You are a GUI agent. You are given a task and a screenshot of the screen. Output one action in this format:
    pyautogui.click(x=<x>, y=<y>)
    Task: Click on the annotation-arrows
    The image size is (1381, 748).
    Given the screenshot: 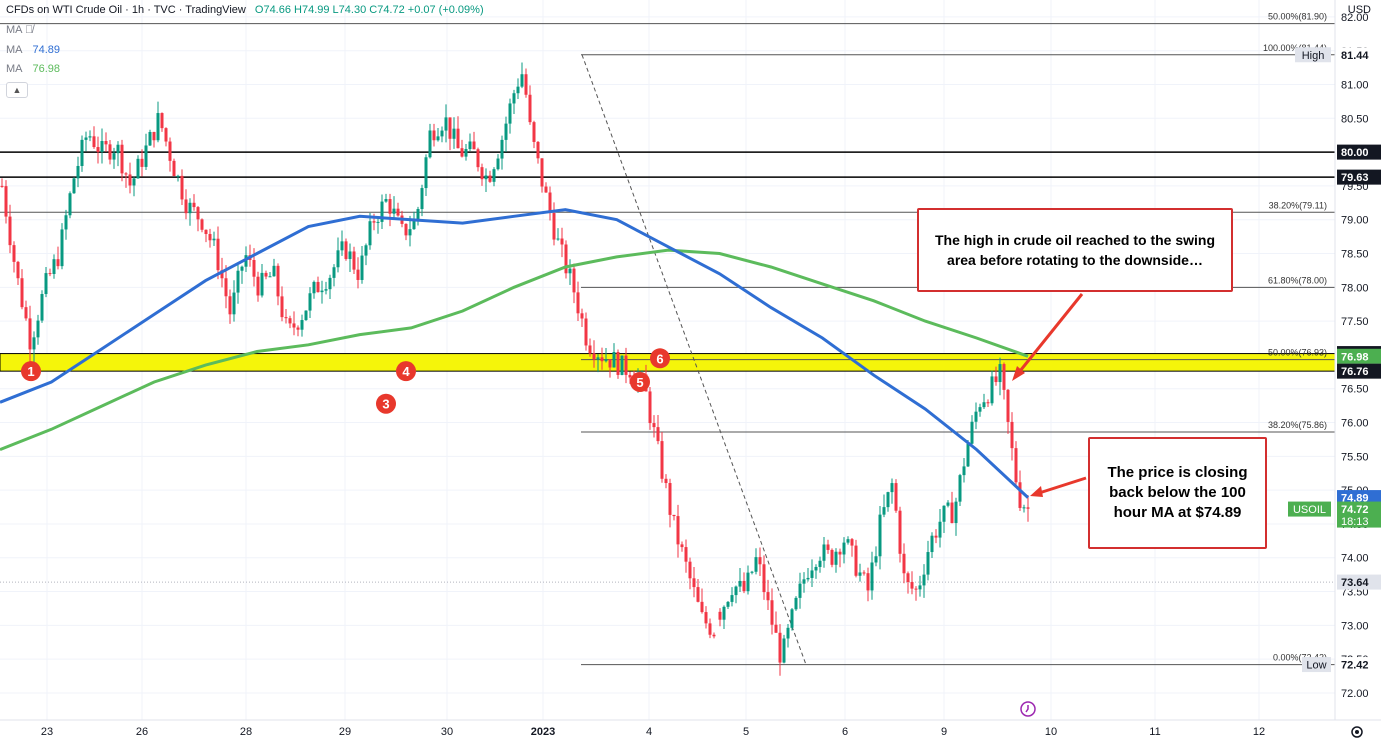 What is the action you would take?
    pyautogui.click(x=1049, y=395)
    